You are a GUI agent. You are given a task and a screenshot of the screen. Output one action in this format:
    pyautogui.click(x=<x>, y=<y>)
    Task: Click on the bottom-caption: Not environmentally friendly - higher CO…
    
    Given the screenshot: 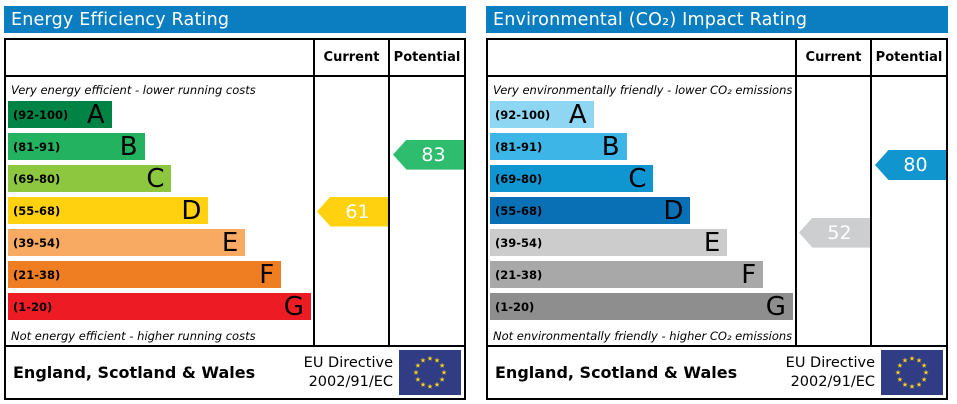 What is the action you would take?
    pyautogui.click(x=643, y=336)
    